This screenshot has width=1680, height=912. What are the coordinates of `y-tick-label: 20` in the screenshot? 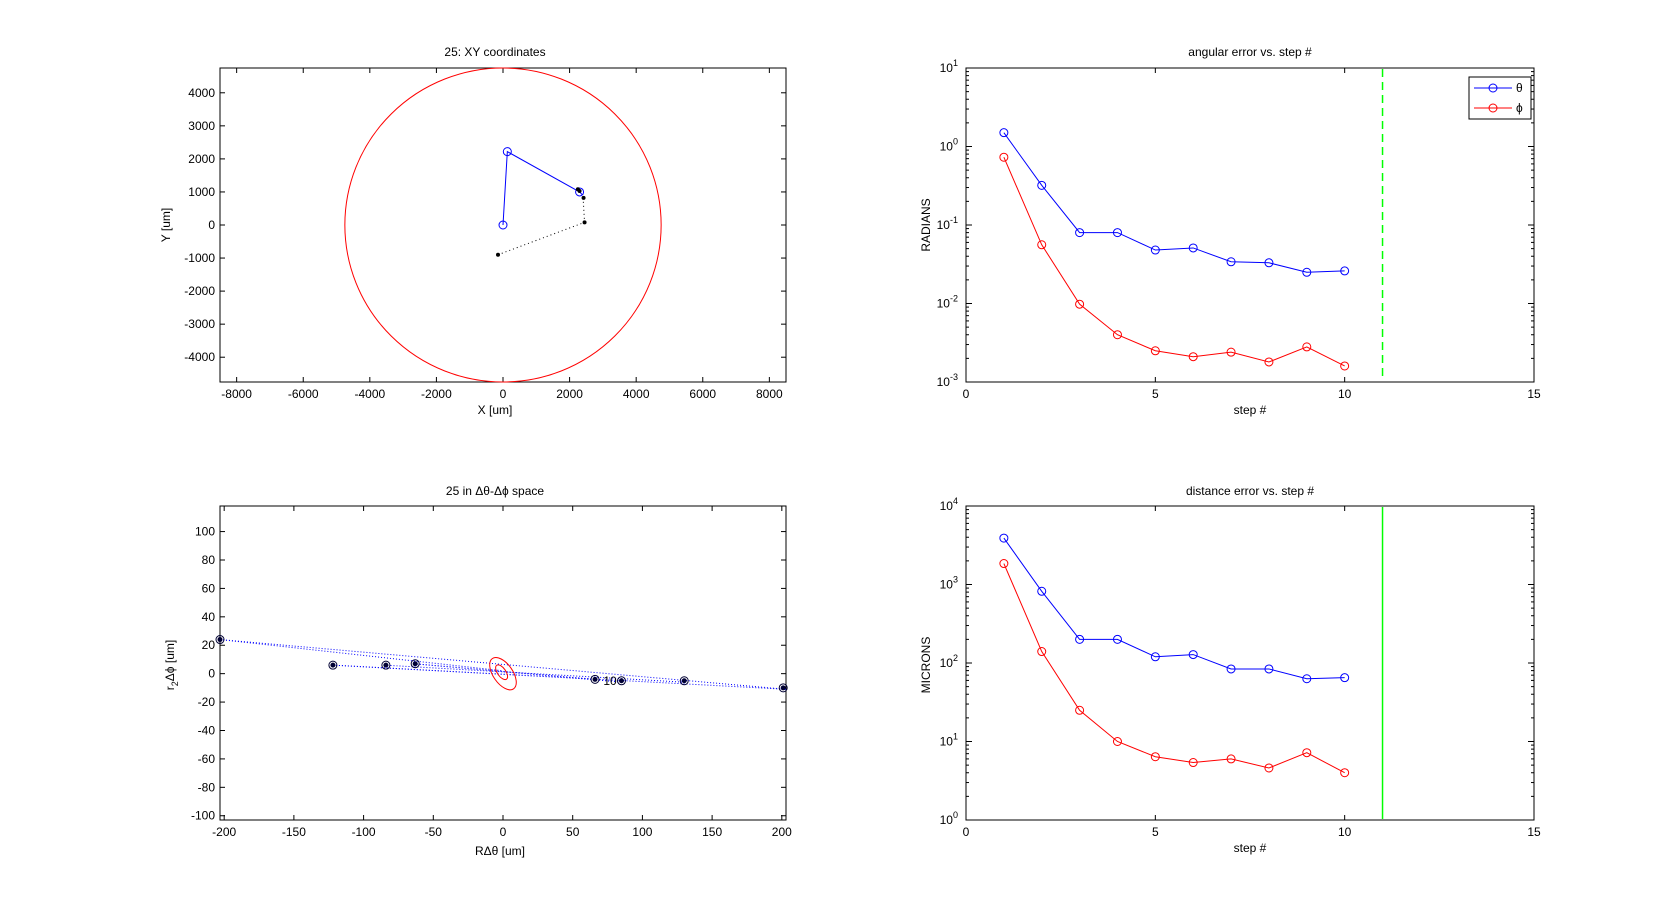 It's located at (209, 645).